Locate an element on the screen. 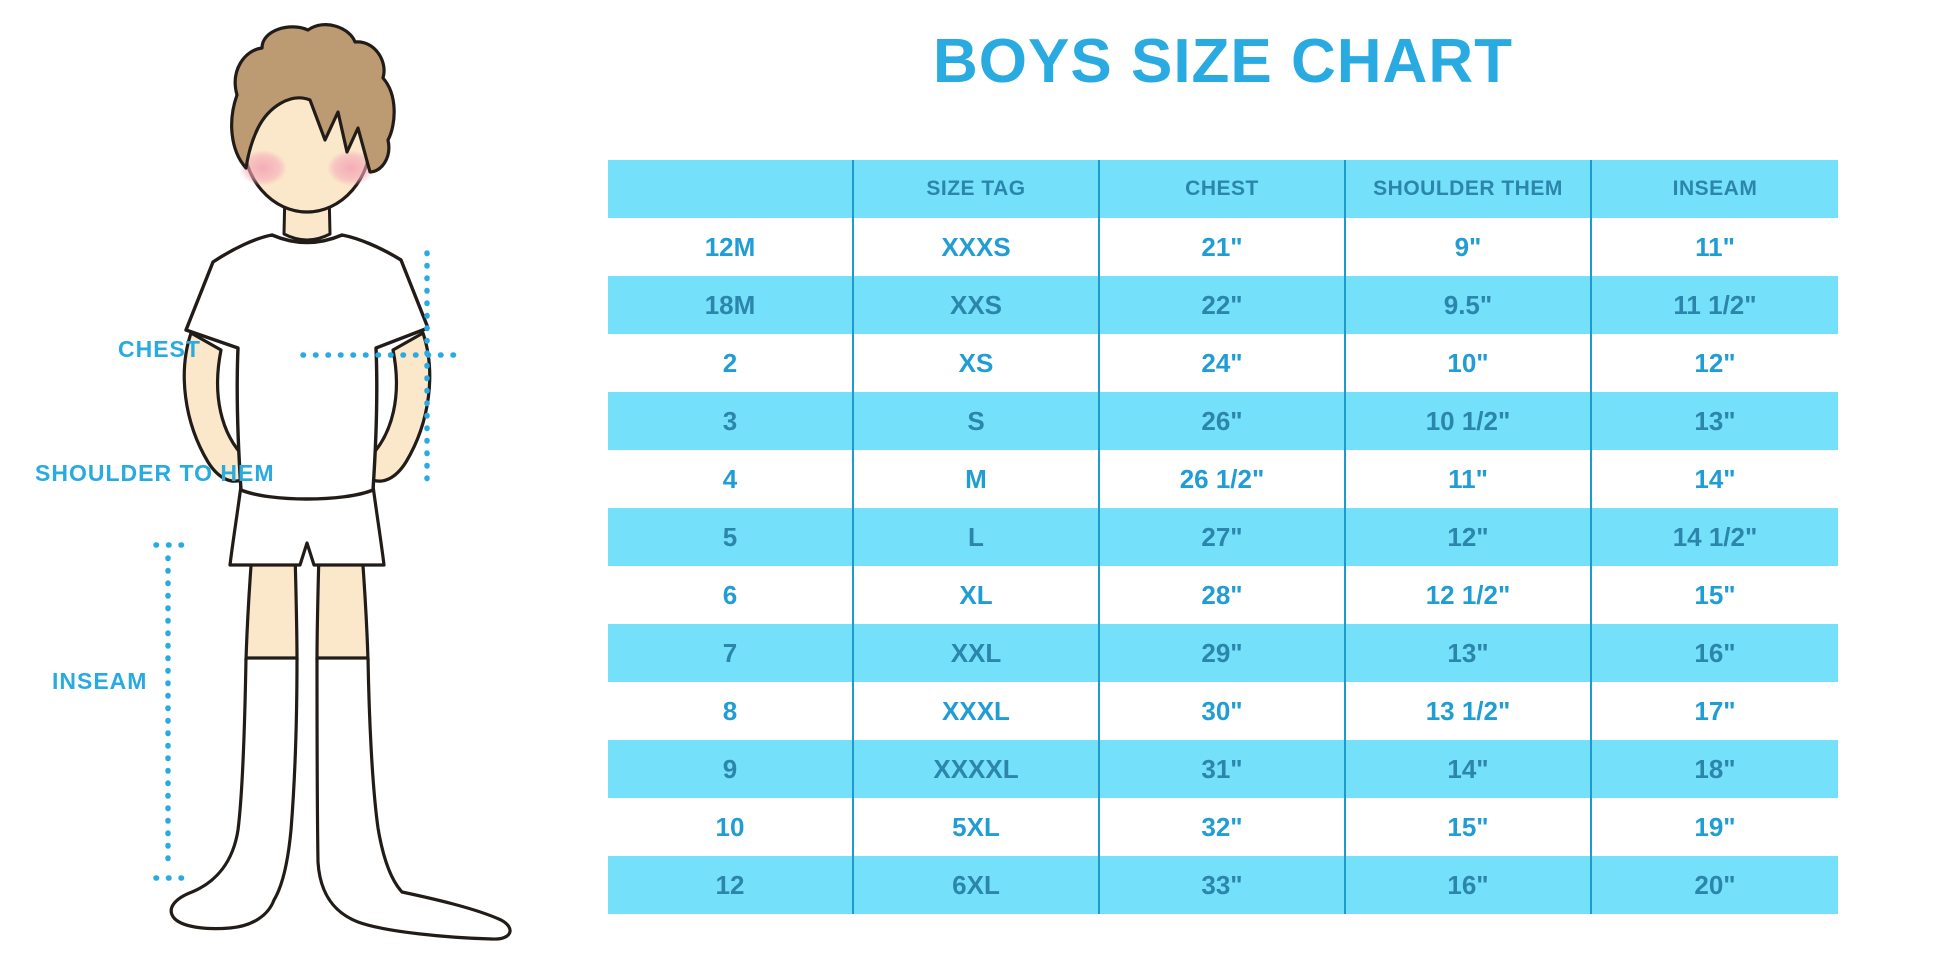 This screenshot has height=973, width=1946. header-cell: SHOULDER THEM is located at coordinates (1469, 189).